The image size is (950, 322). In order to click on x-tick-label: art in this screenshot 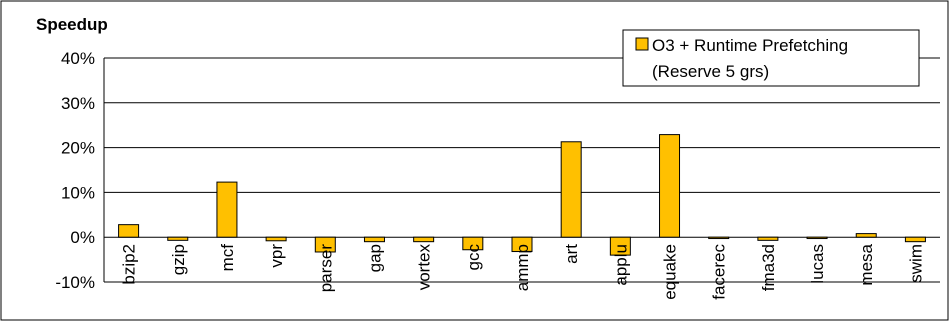, I will do `click(571, 254)`.